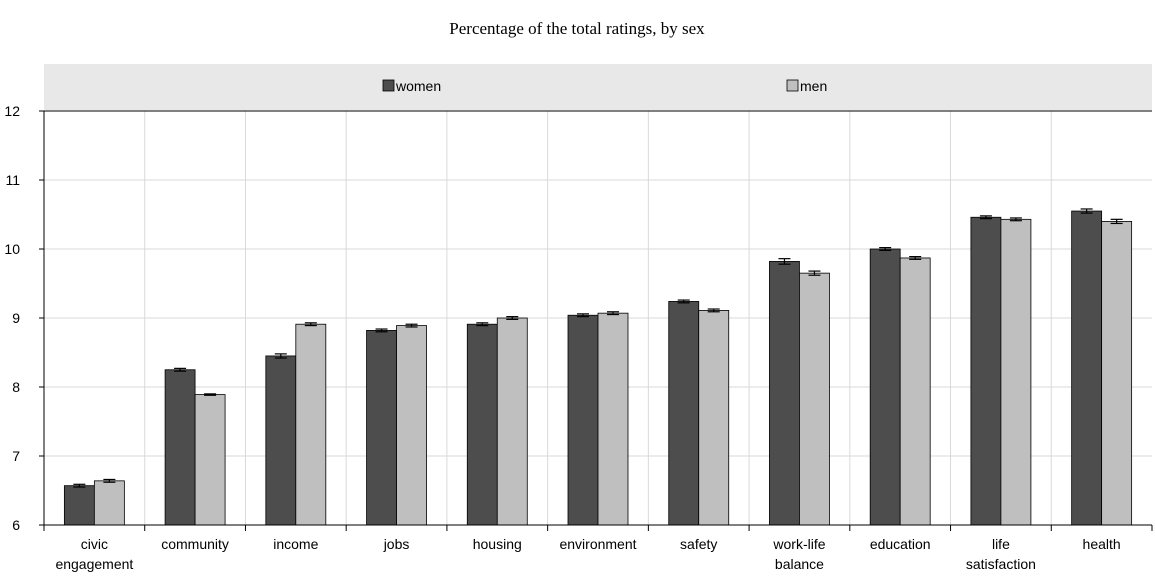  What do you see at coordinates (94, 564) in the screenshot?
I see `x-category-label: engagement` at bounding box center [94, 564].